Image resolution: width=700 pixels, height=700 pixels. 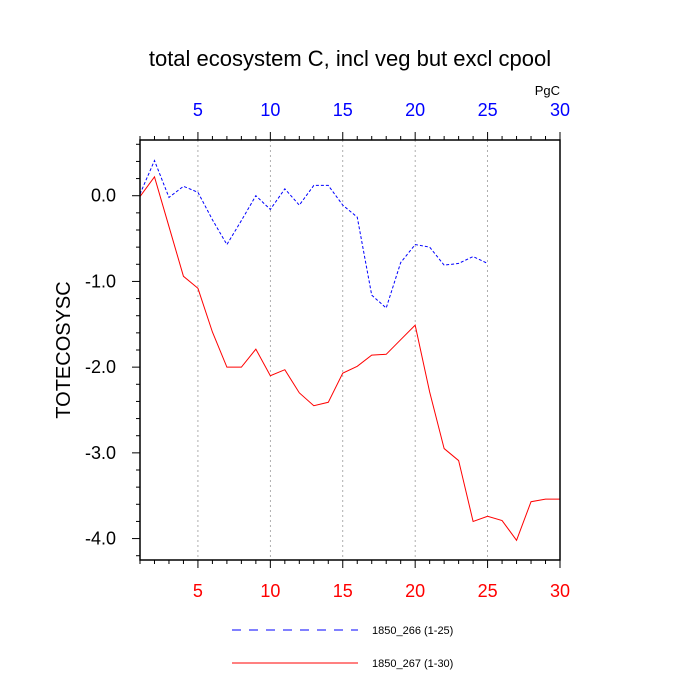 What do you see at coordinates (343, 591) in the screenshot?
I see `x-tick-label-bottom: 15` at bounding box center [343, 591].